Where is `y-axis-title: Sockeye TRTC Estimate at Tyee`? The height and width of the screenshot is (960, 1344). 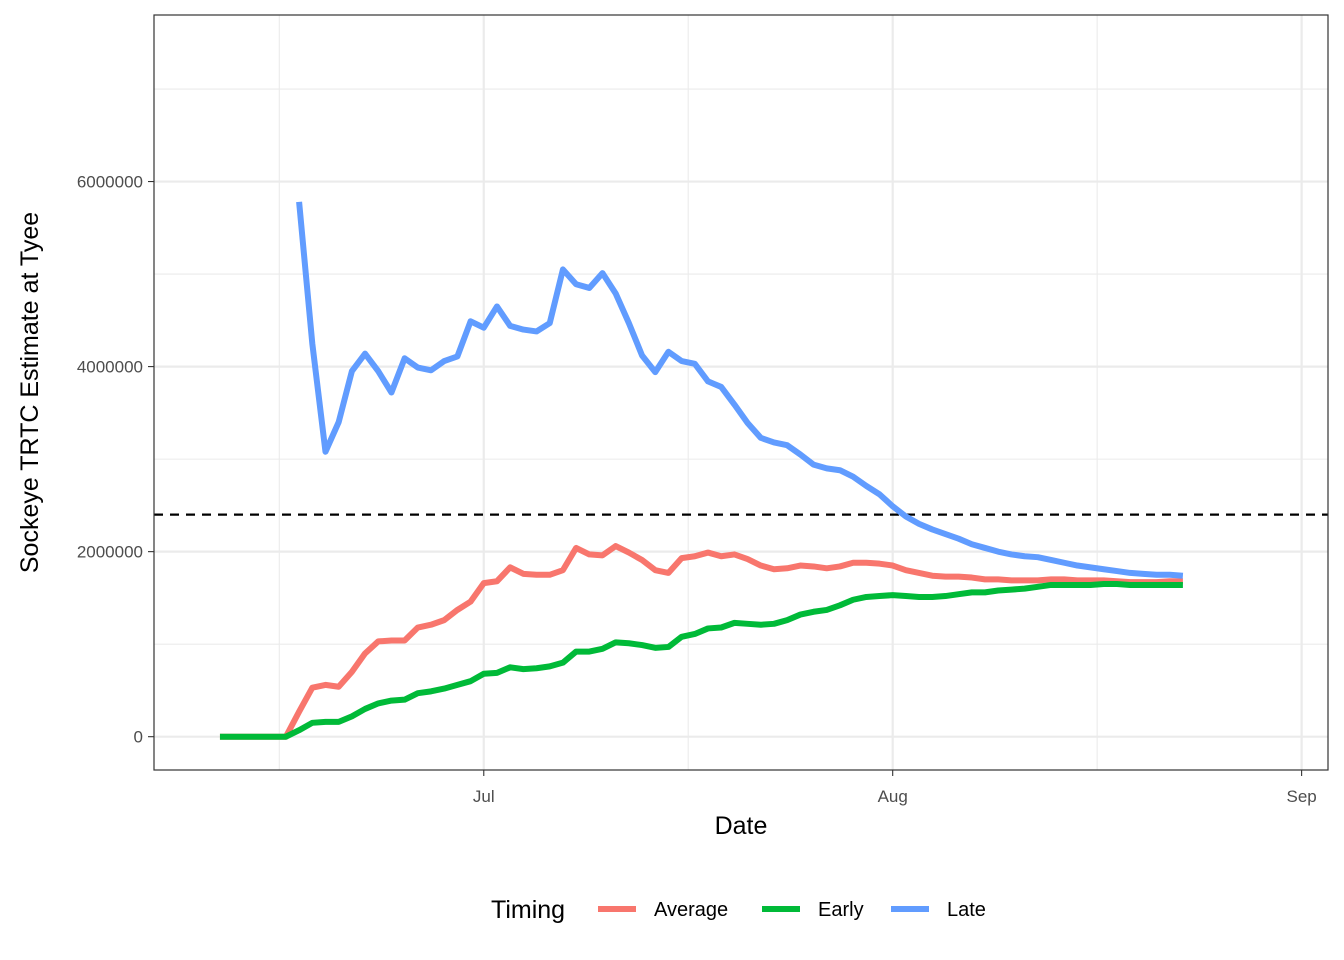
y-axis-title: Sockeye TRTC Estimate at Tyee is located at coordinates (30, 392).